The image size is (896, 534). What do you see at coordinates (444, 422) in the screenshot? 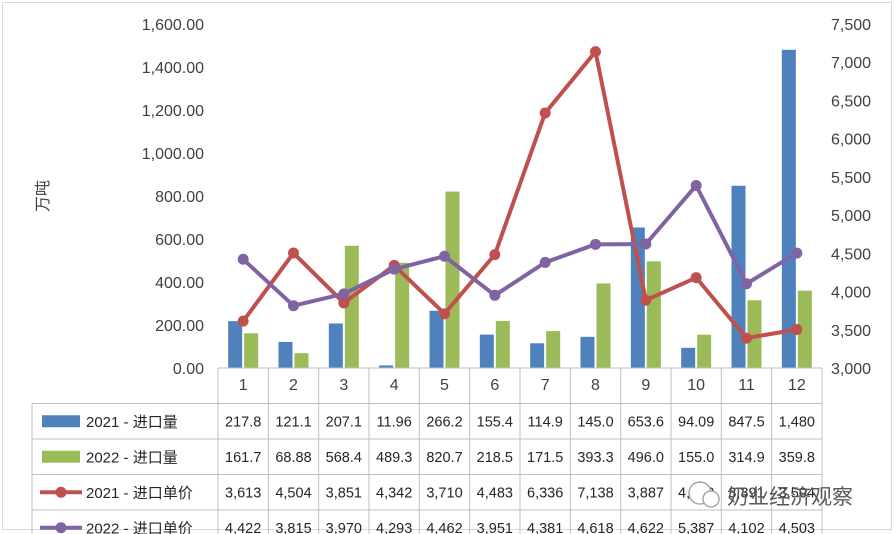
I see `table-cell: 266.2` at bounding box center [444, 422].